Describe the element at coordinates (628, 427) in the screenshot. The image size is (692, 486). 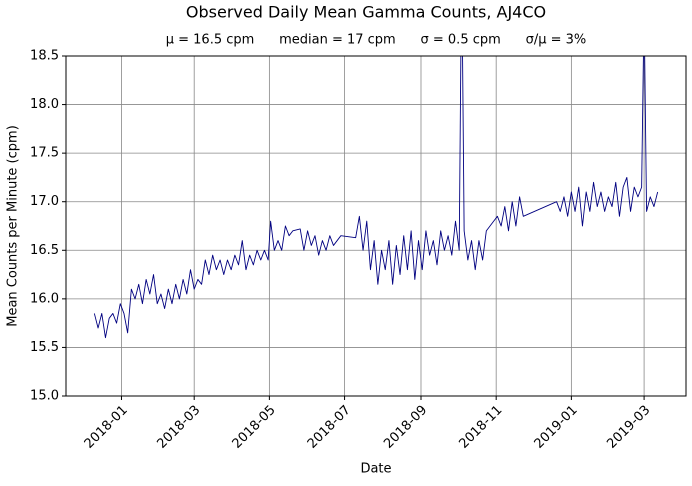
I see `x-tick-label: 2019-03` at that location.